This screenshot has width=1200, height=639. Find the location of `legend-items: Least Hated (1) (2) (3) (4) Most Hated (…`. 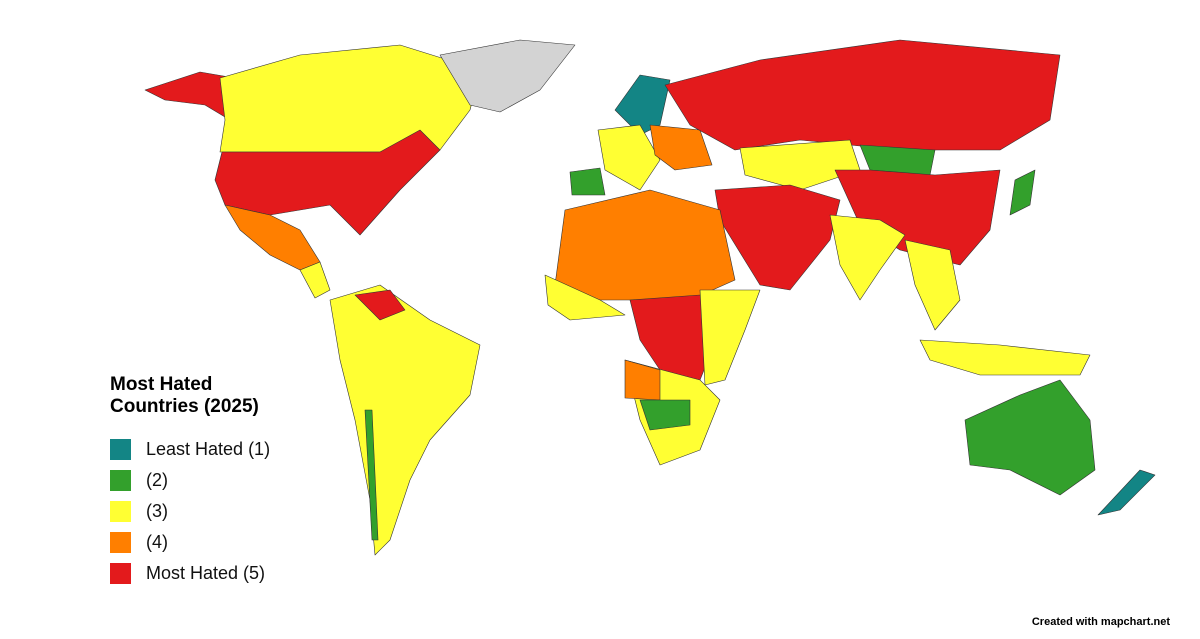

legend-items: Least Hated (1) (2) (3) (4) Most Hated (… is located at coordinates (200, 511).